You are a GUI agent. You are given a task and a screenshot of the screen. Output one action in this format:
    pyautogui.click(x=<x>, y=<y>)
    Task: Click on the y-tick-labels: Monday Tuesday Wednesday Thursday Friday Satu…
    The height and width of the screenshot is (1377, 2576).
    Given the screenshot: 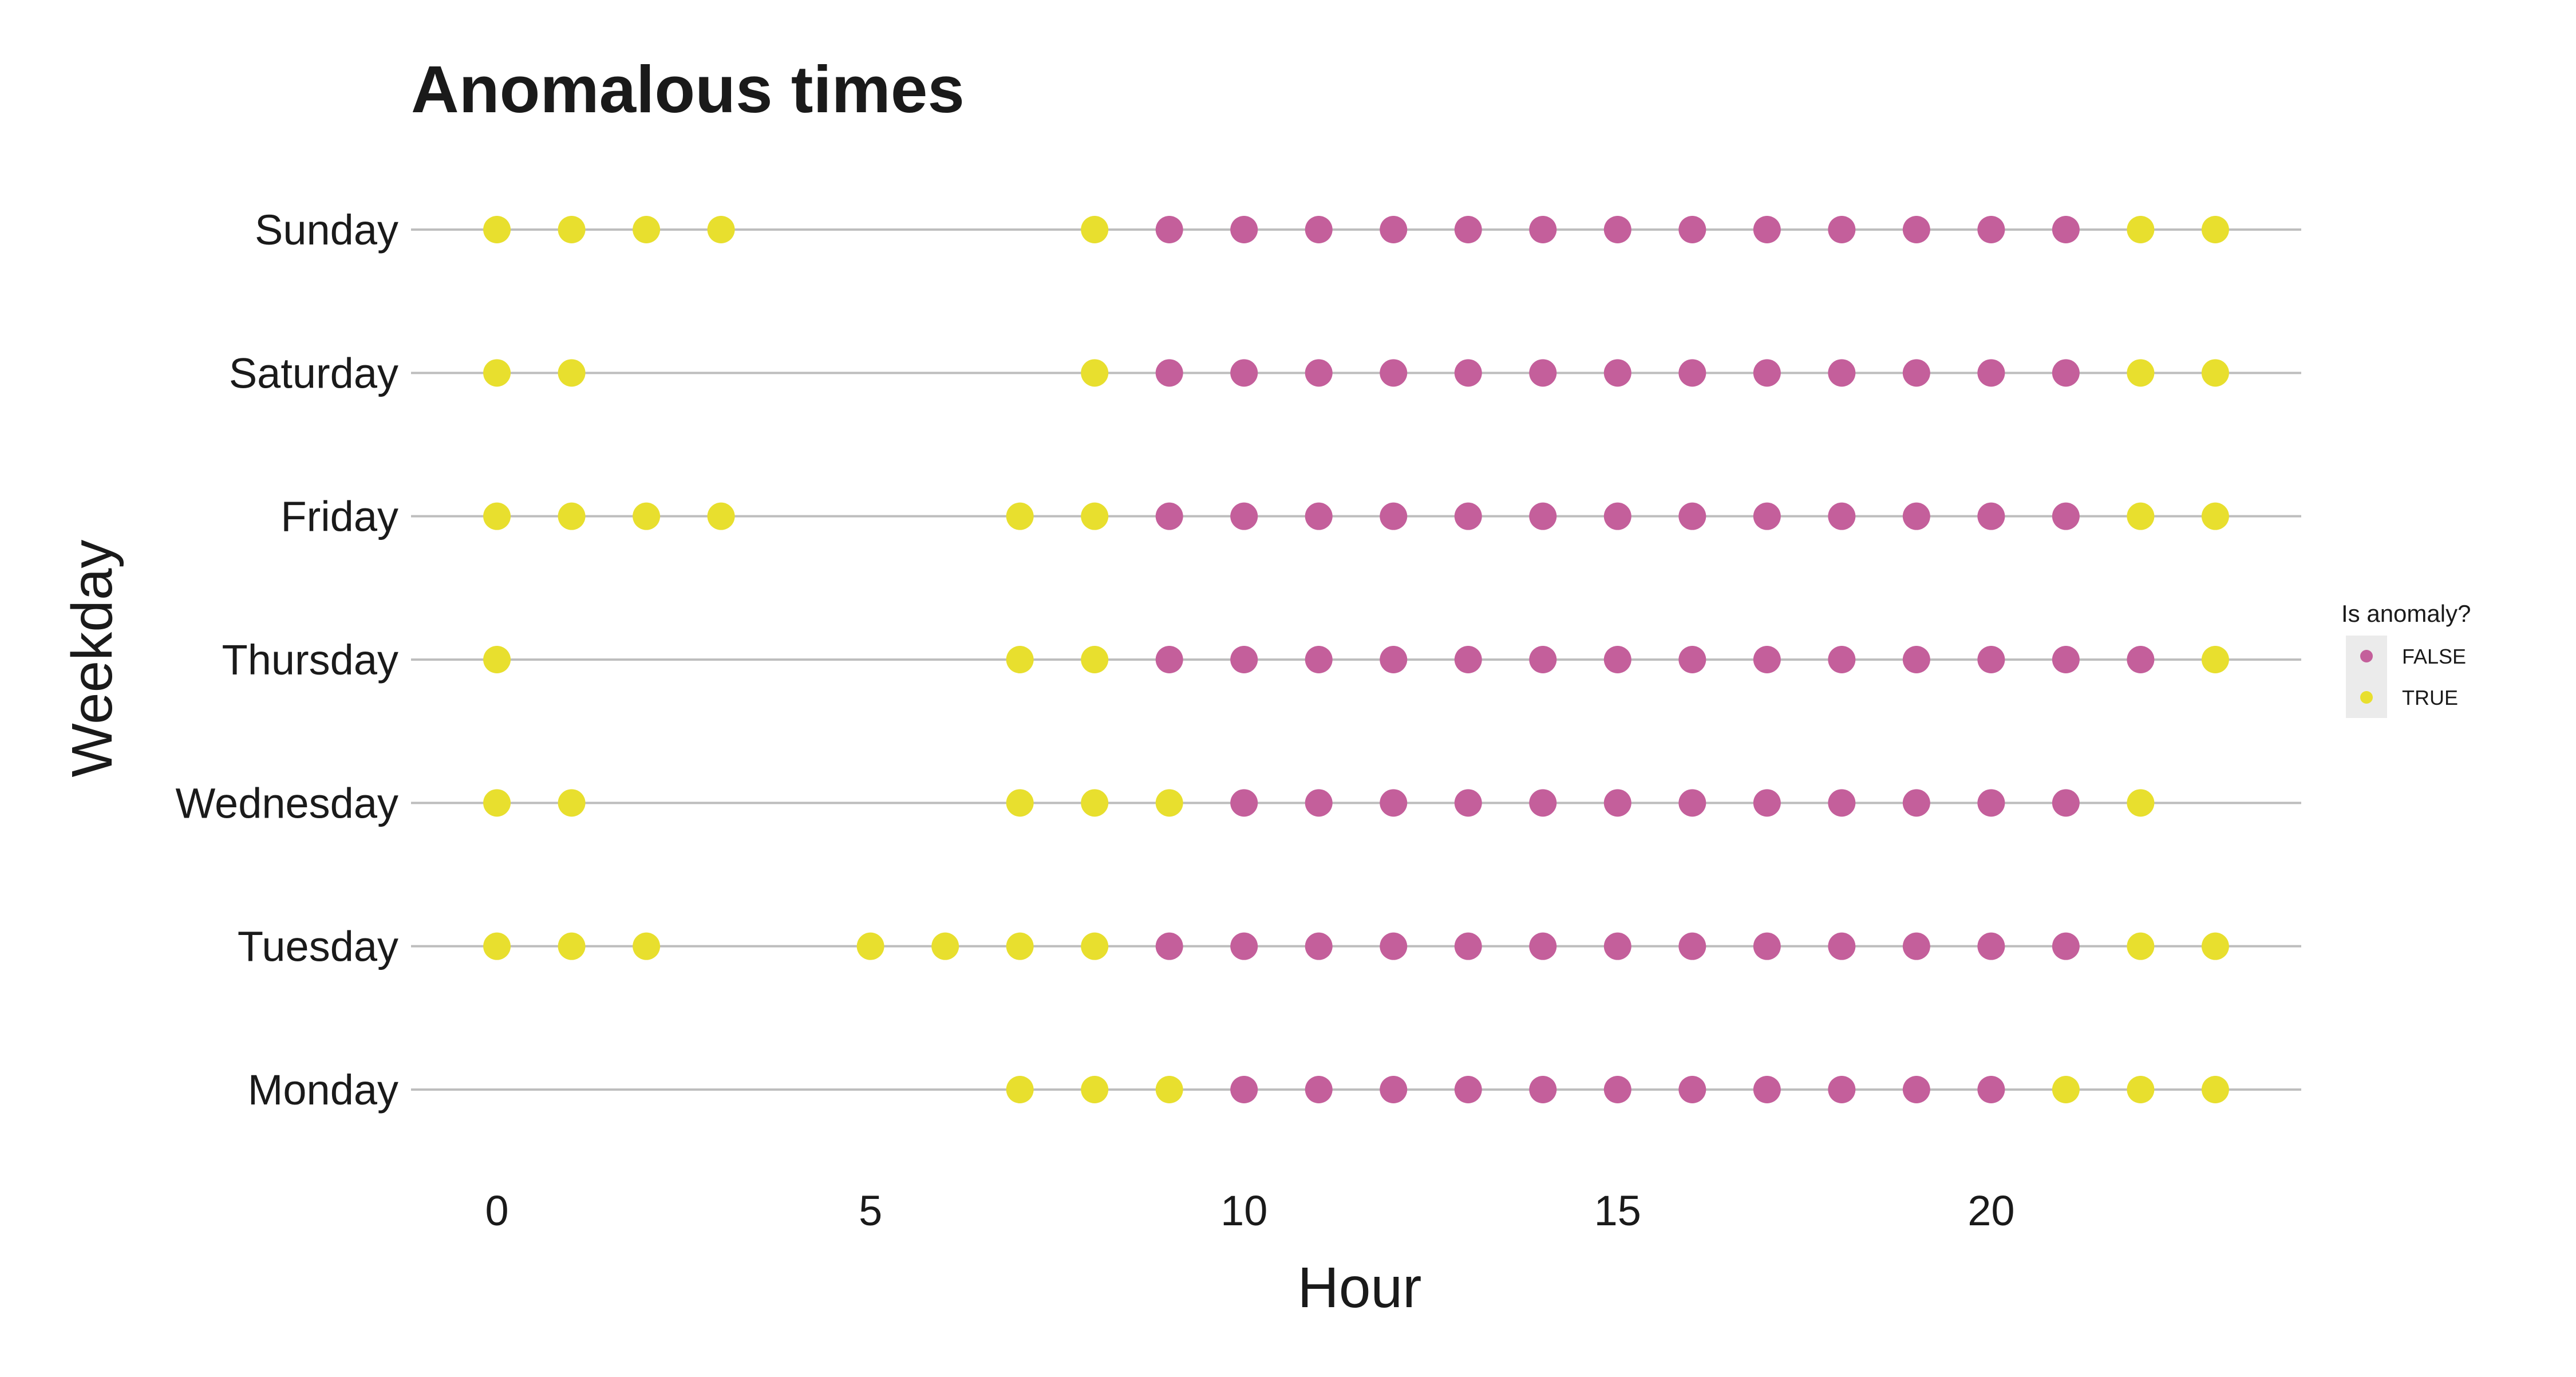 What is the action you would take?
    pyautogui.click(x=287, y=660)
    